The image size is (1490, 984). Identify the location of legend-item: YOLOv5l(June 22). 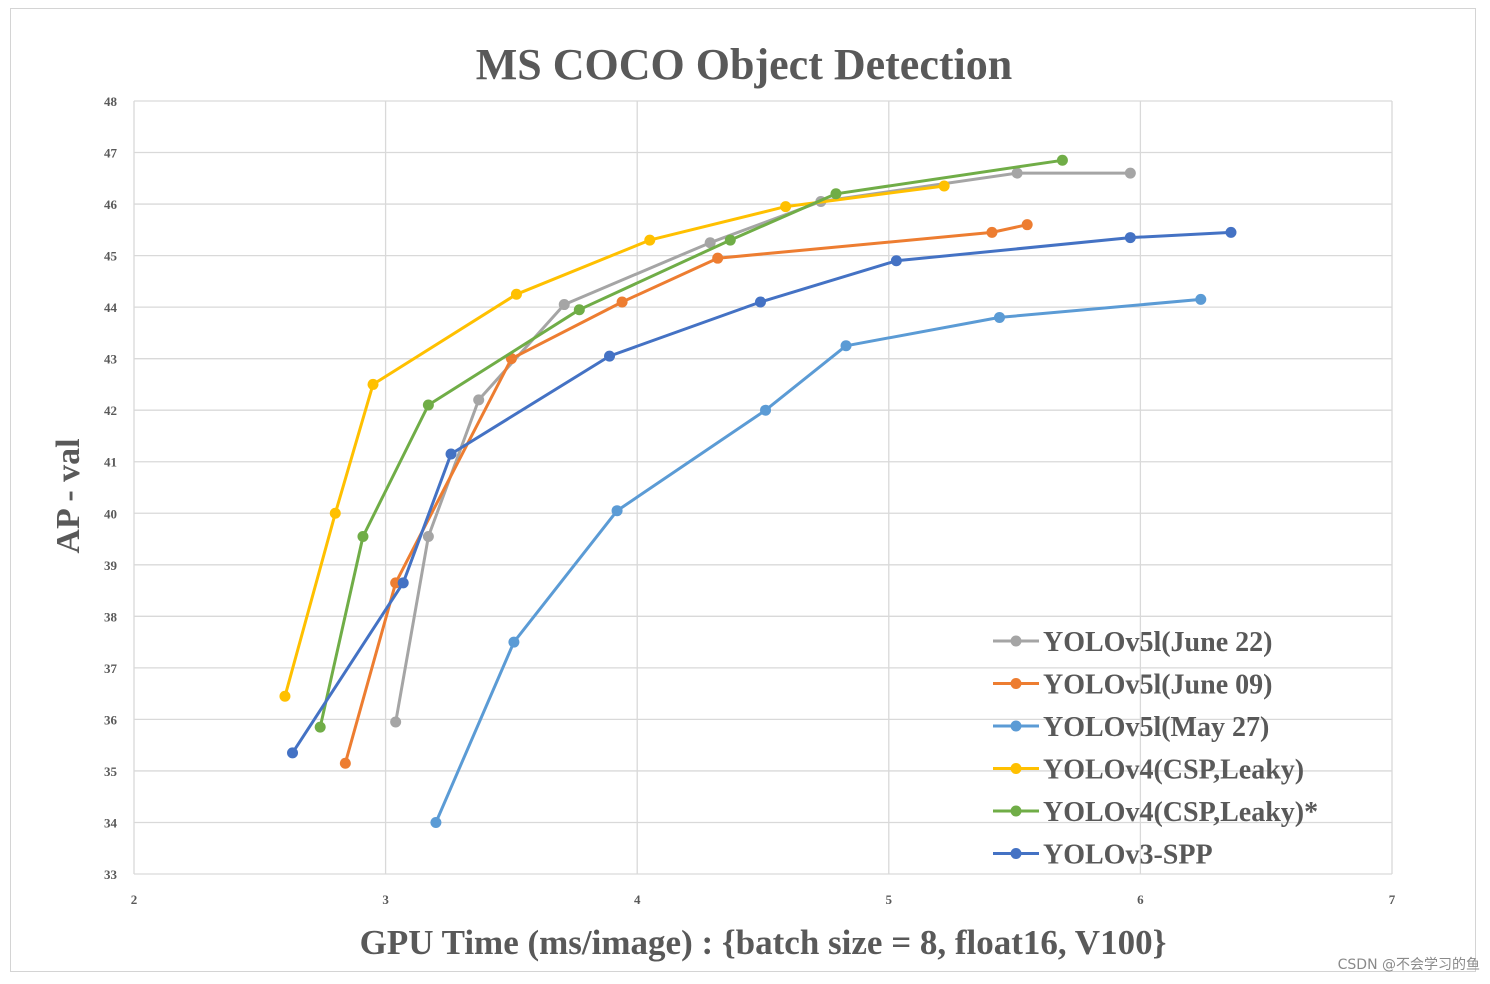
(1132, 642).